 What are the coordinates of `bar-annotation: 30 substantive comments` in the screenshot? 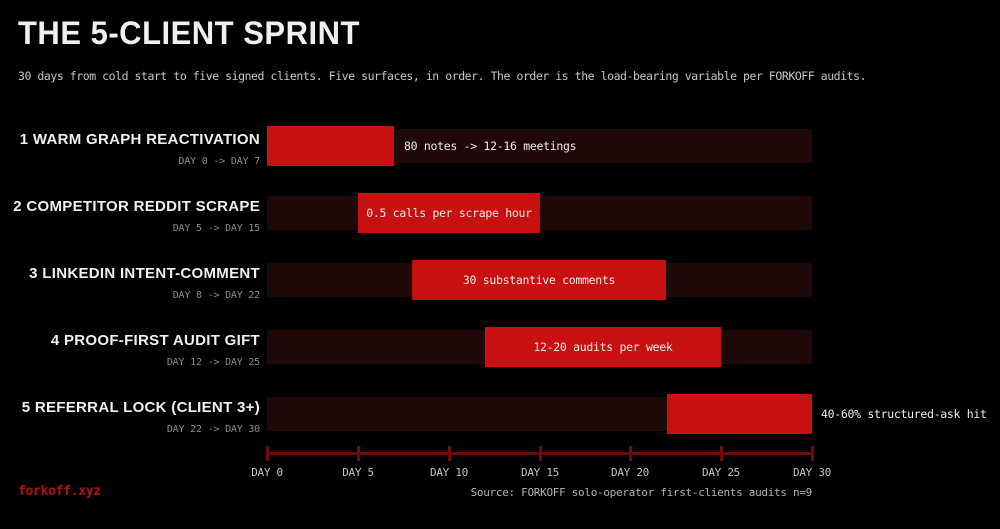 It's located at (539, 280).